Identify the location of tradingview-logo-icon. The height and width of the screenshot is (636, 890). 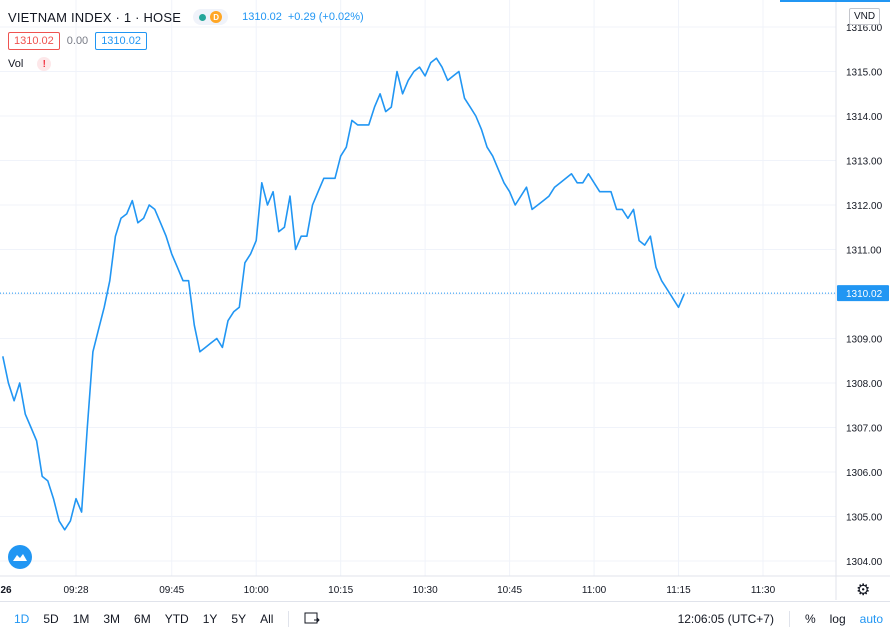
(20, 557).